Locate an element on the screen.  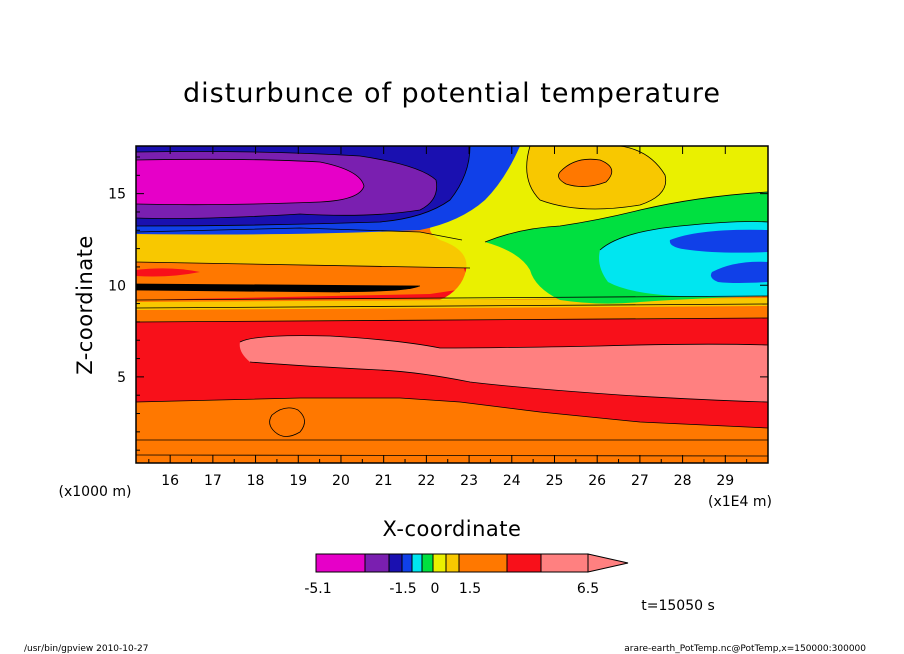
x-tick-label: 27 is located at coordinates (640, 481).